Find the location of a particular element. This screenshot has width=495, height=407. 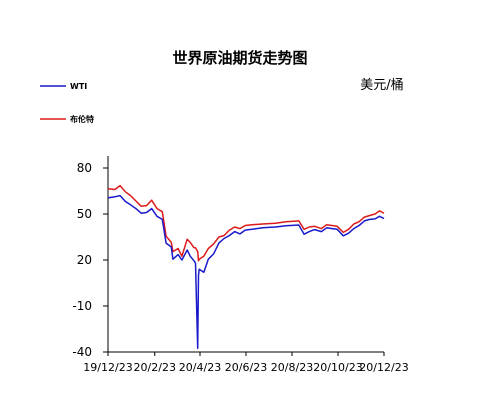

legend-label-wti: WTI is located at coordinates (78, 86).